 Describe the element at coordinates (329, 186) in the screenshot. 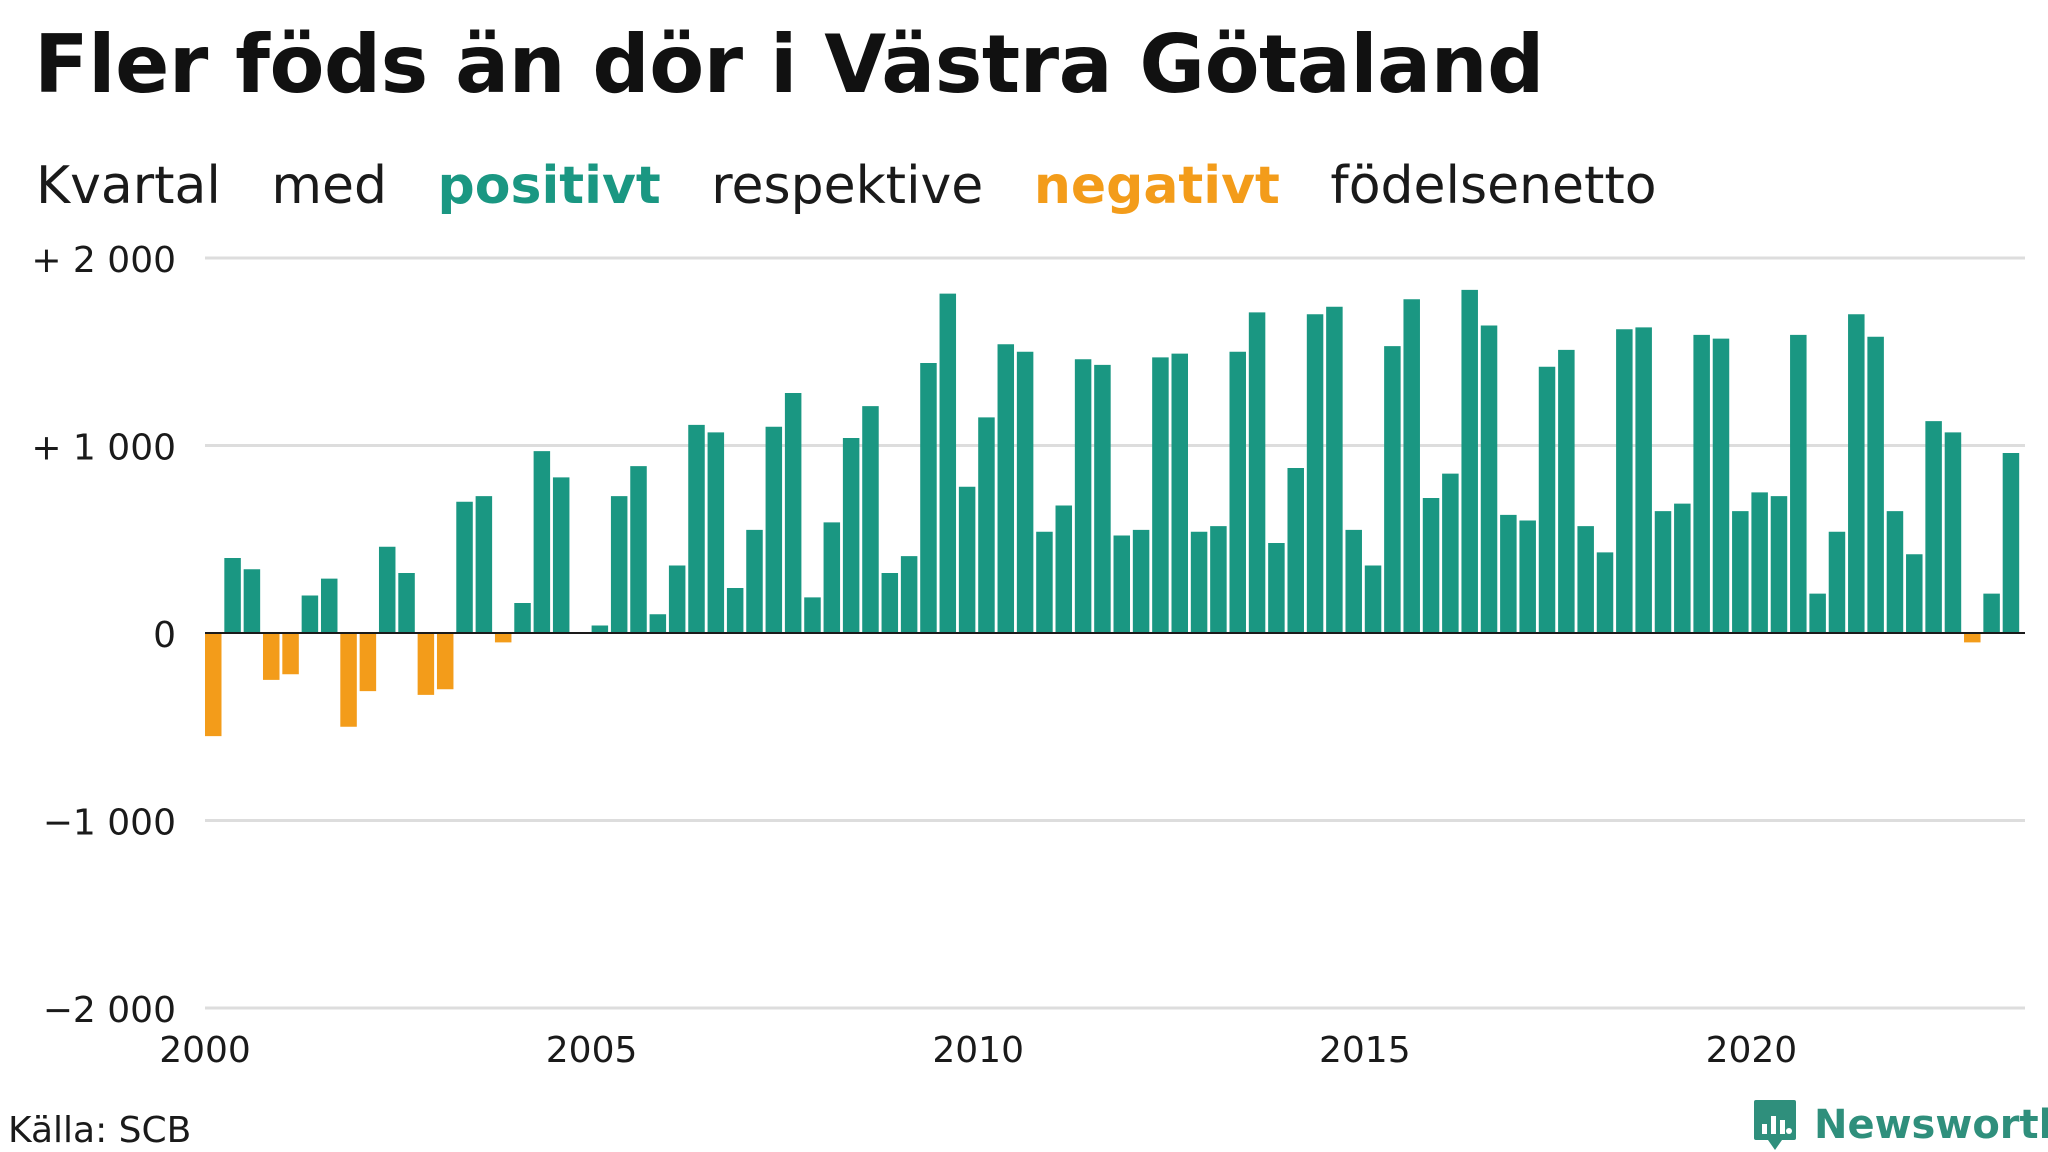

I see `subtitle-word: med` at that location.